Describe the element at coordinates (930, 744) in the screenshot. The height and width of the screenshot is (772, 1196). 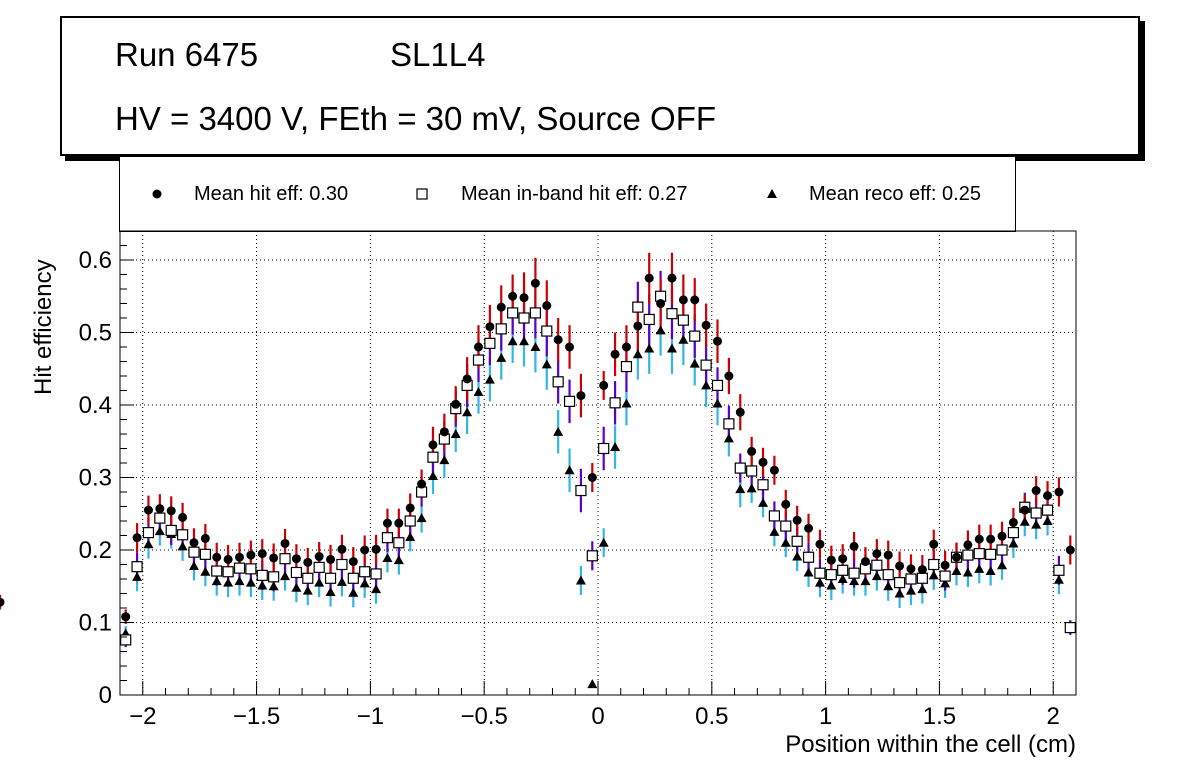
I see `x-axis-label: Position within the cell (cm)` at that location.